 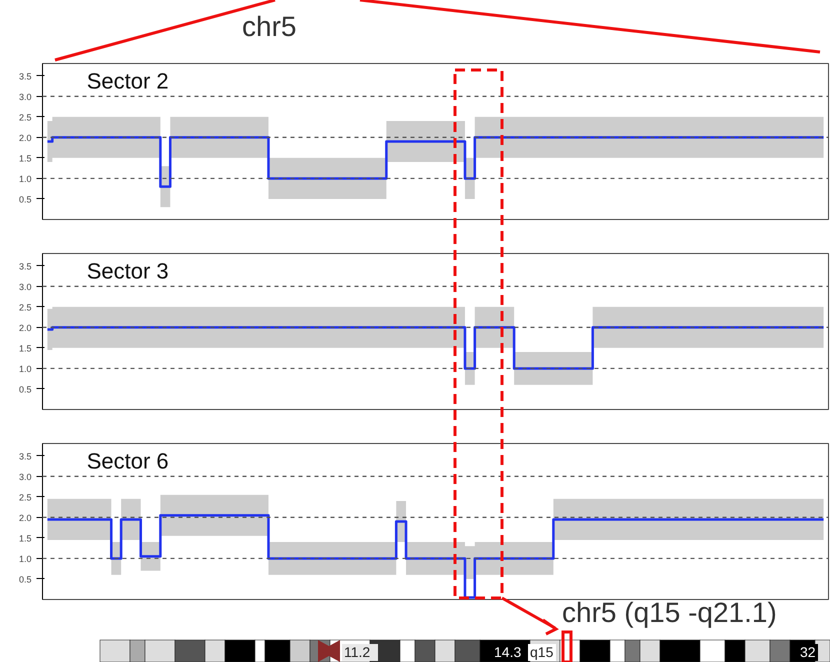 What do you see at coordinates (127, 81) in the screenshot?
I see `chart-title: Sector 2` at bounding box center [127, 81].